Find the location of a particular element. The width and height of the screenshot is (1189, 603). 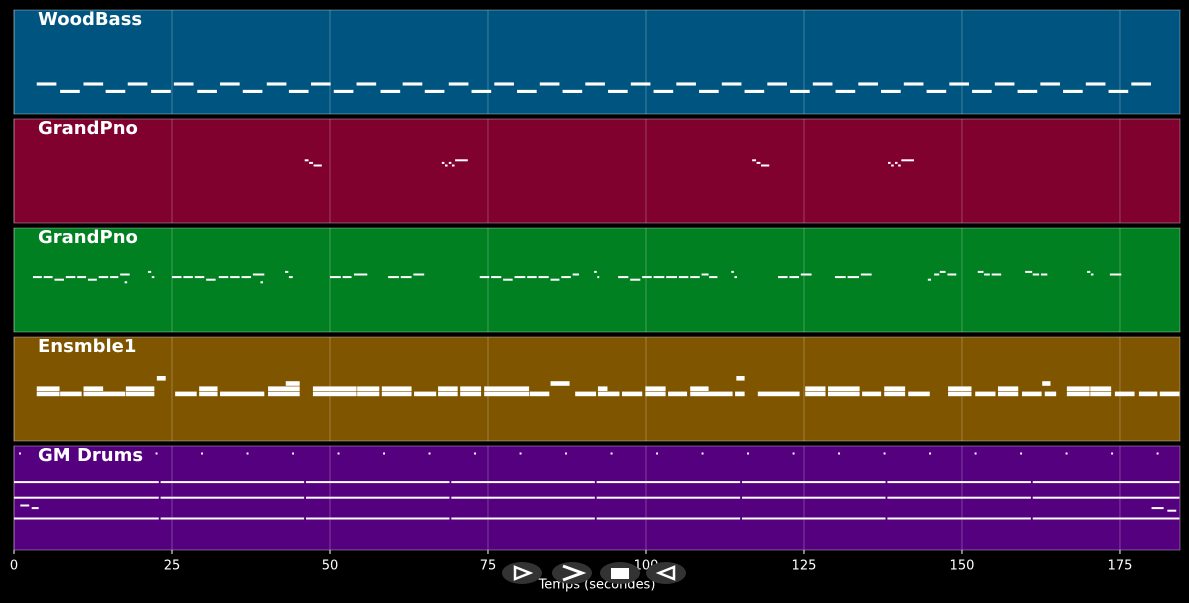

player-controls is located at coordinates (594, 573).